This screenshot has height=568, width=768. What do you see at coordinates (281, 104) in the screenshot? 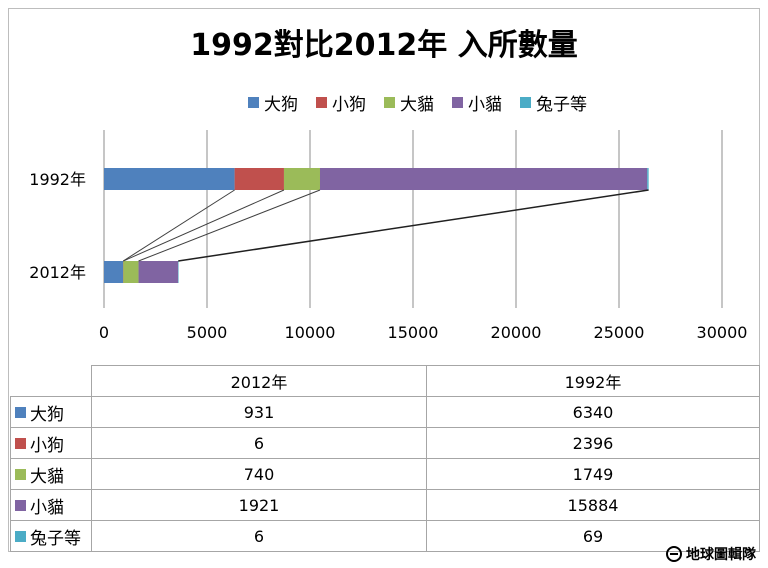
I see `legend-label: 大狗` at bounding box center [281, 104].